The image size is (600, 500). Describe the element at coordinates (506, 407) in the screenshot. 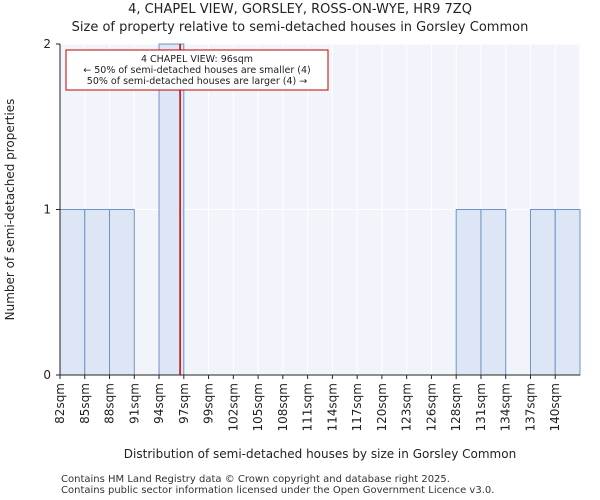

I see `x-tick-label: 134sqm` at that location.